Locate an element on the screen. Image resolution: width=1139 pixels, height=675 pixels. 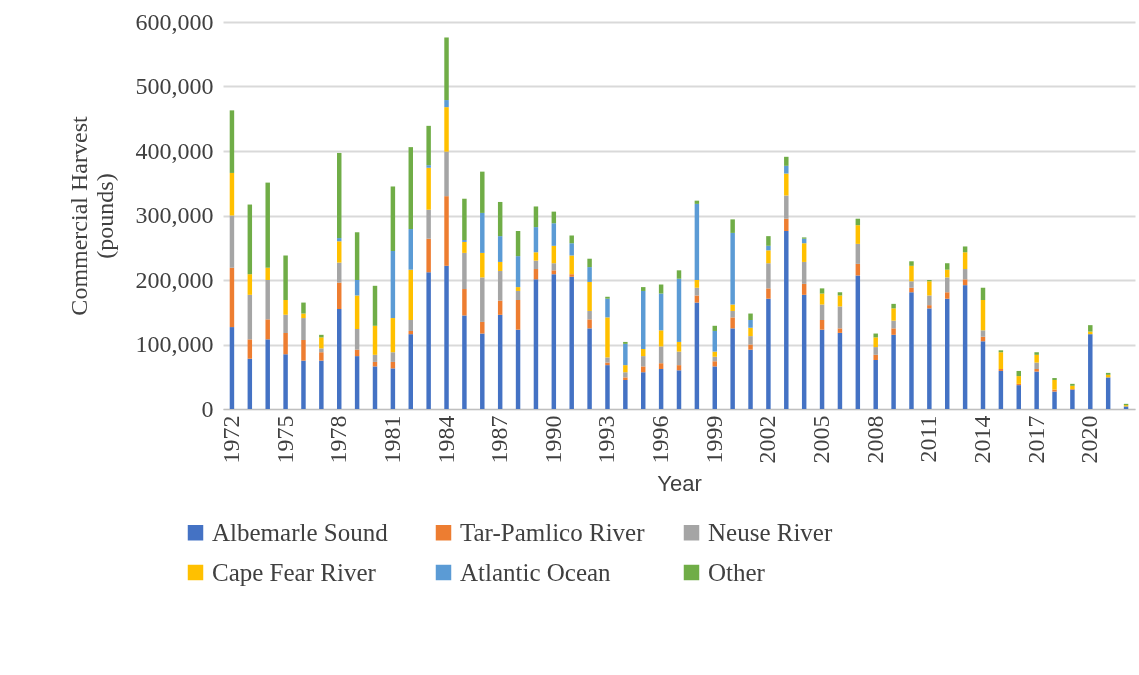
legend-label: Other is located at coordinates (737, 572).